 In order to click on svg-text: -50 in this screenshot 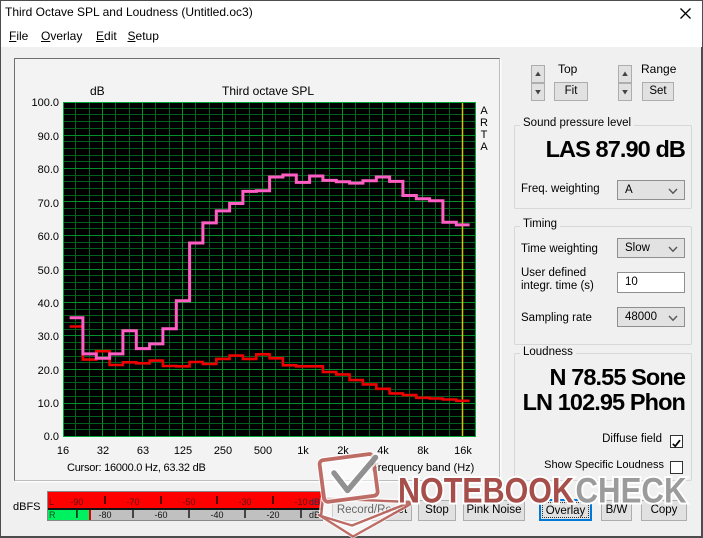, I will do `click(188, 502)`.